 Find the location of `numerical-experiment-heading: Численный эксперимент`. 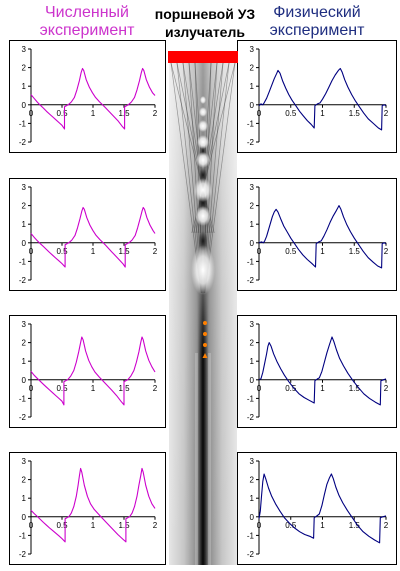

numerical-experiment-heading: Численный эксперимент is located at coordinates (87, 22).